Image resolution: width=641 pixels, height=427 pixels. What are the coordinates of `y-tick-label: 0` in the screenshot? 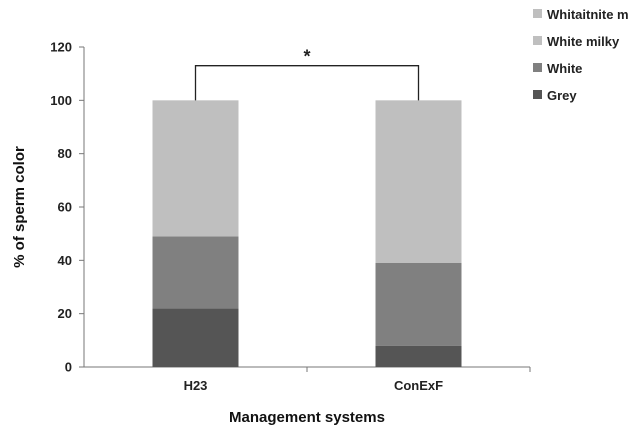 It's located at (68, 367).